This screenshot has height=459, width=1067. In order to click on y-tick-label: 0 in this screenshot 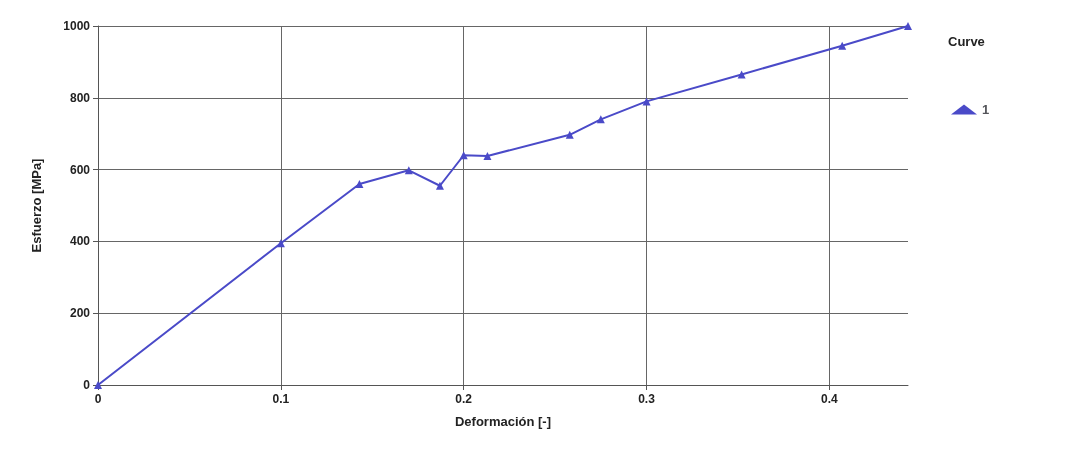, I will do `click(87, 385)`.